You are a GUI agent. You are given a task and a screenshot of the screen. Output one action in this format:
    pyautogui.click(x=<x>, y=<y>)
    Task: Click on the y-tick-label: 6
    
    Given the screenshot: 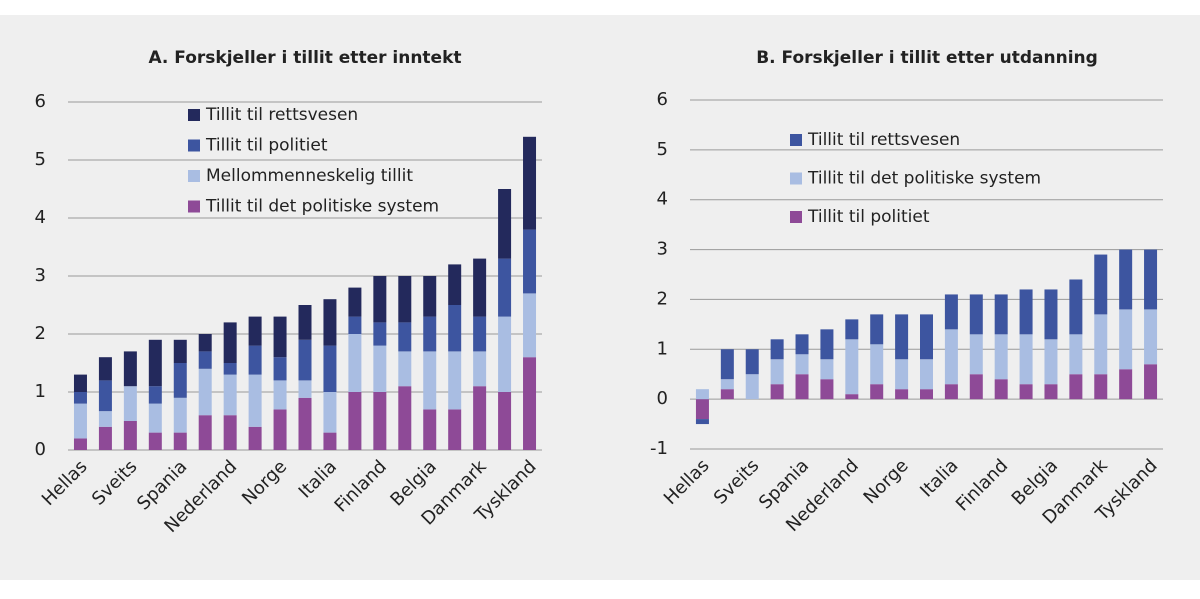 What is the action you would take?
    pyautogui.click(x=40, y=101)
    